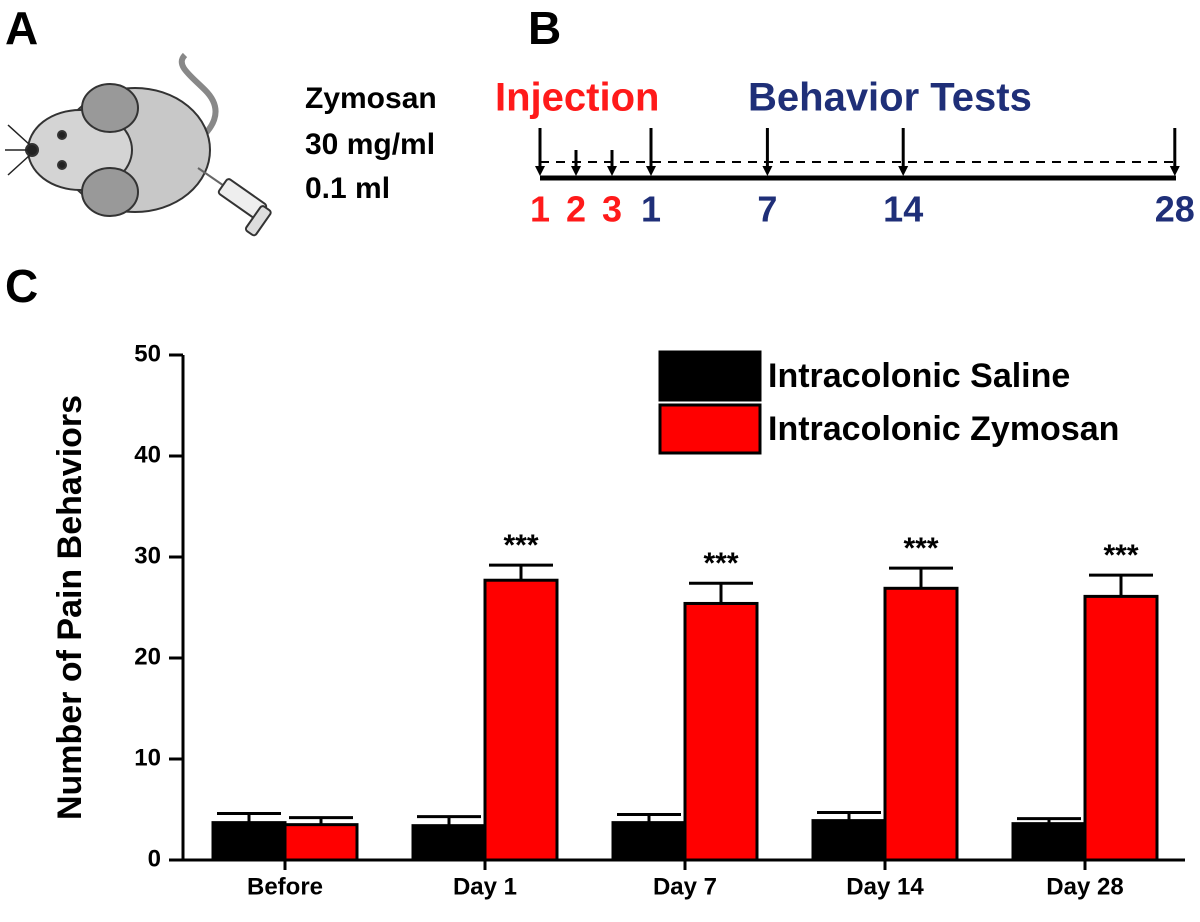  What do you see at coordinates (147, 353) in the screenshot?
I see `y-tick-label: 50` at bounding box center [147, 353].